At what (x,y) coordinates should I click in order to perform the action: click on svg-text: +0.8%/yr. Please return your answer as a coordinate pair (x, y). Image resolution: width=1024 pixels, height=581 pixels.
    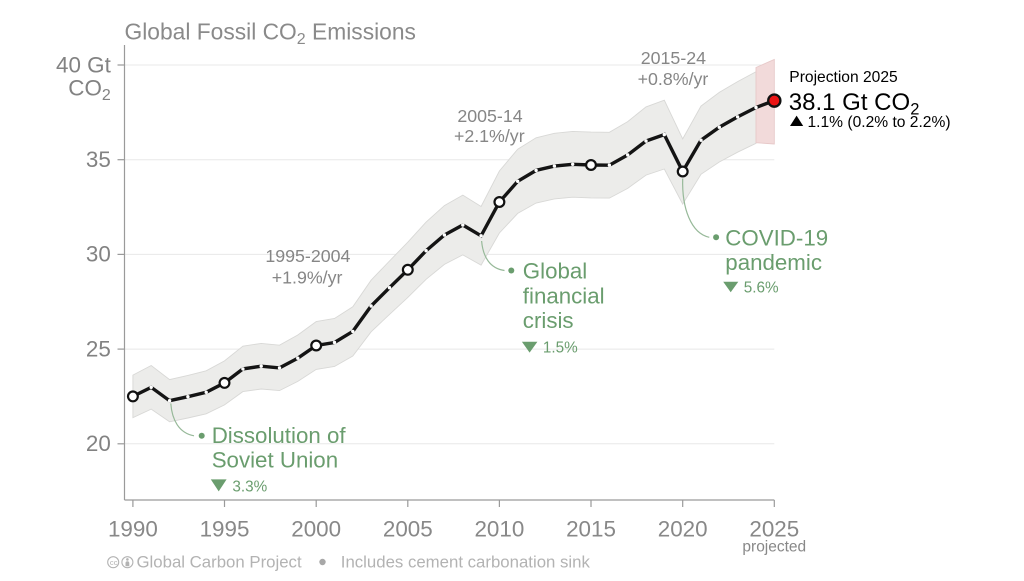
    Looking at the image, I should click on (673, 79).